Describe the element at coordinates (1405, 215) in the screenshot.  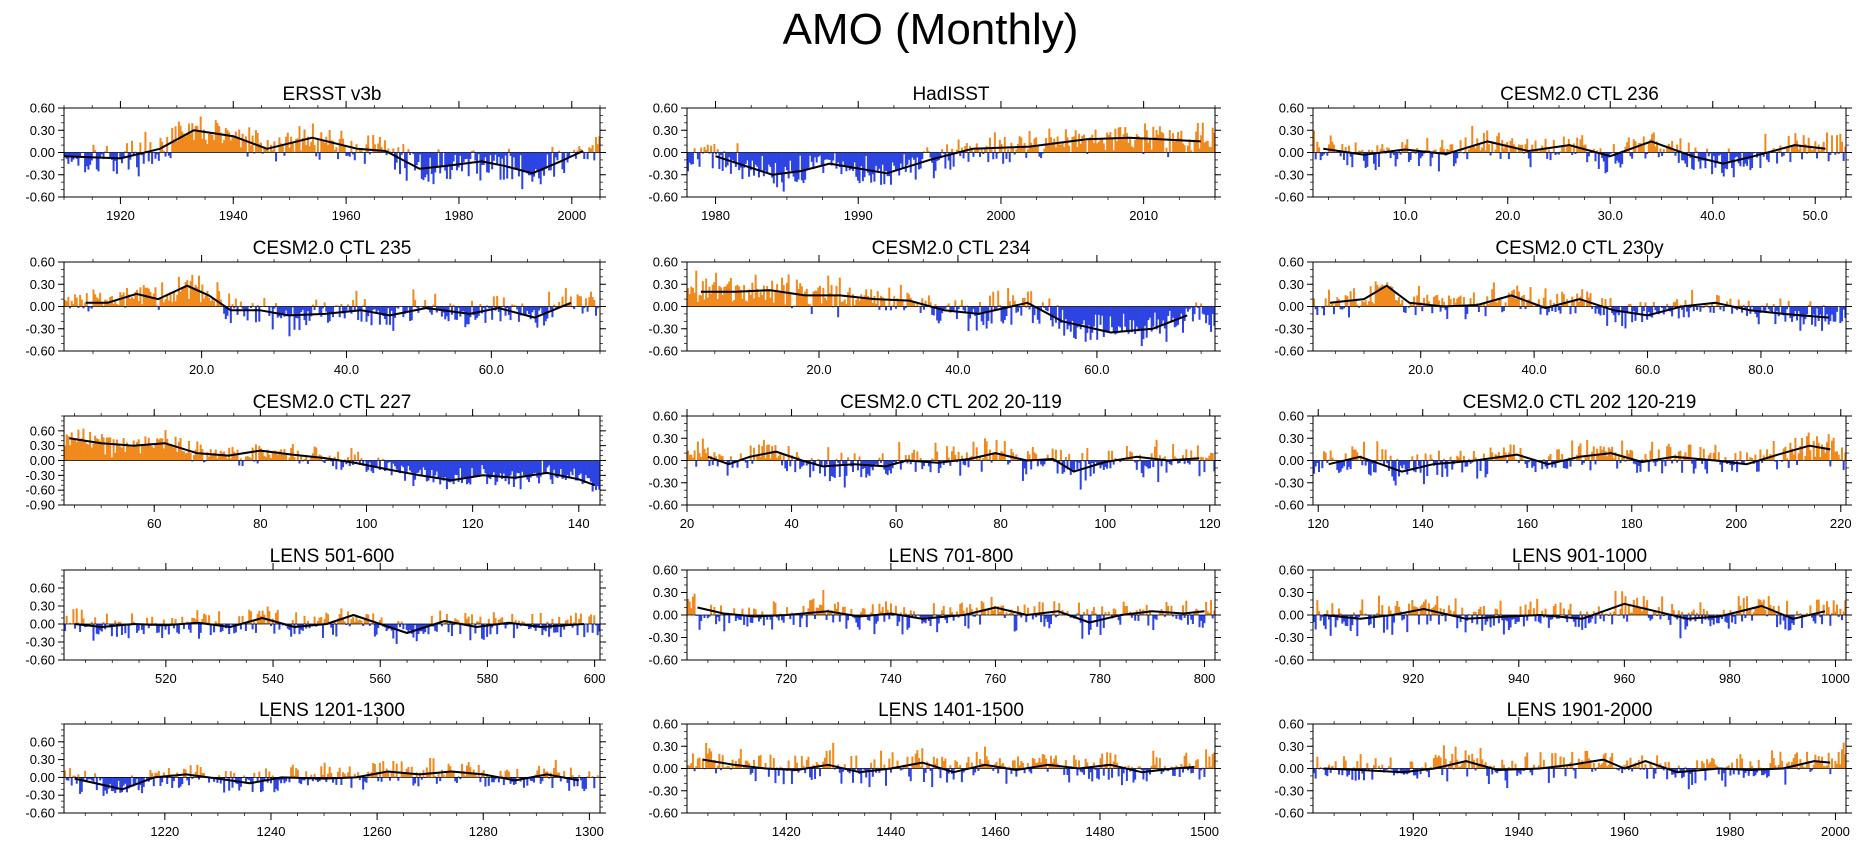
I see `x-tick-label: 10.0` at that location.